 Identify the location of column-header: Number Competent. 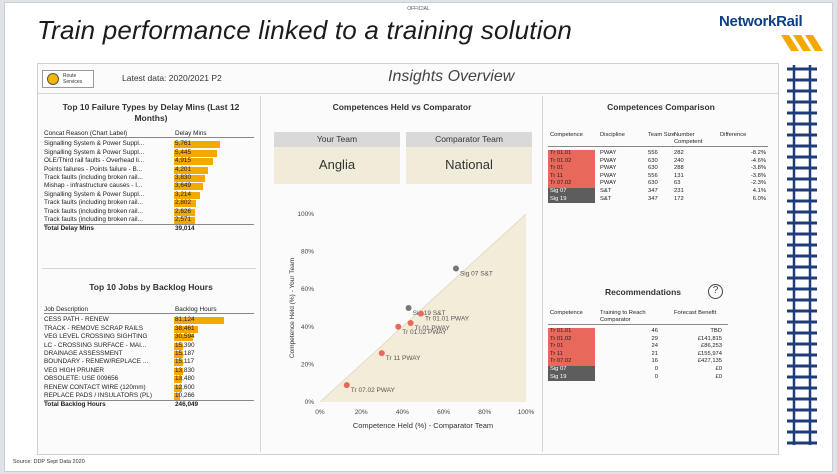
(688, 138).